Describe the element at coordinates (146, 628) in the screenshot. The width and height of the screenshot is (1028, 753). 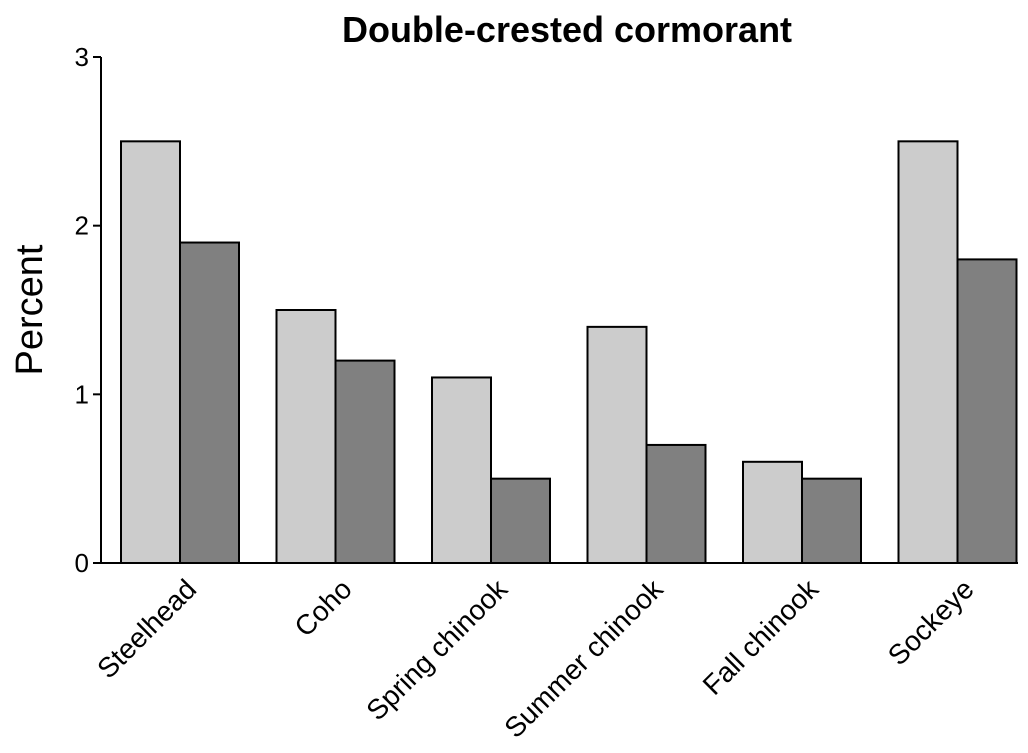
I see `x-tick-label: Steelhead` at that location.